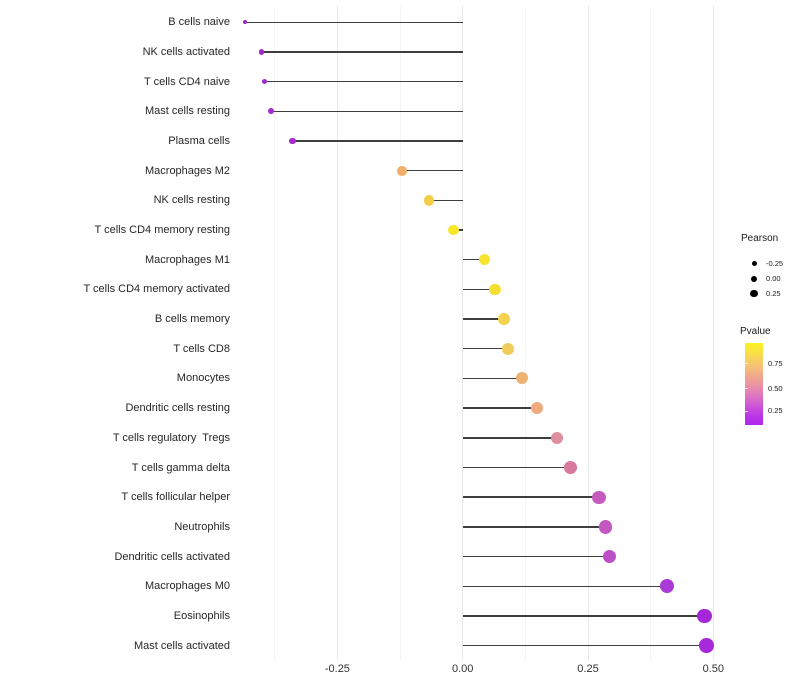 The height and width of the screenshot is (700, 800). Describe the element at coordinates (156, 289) in the screenshot. I see `y-axis-label: T cells CD4 memory activated` at that location.